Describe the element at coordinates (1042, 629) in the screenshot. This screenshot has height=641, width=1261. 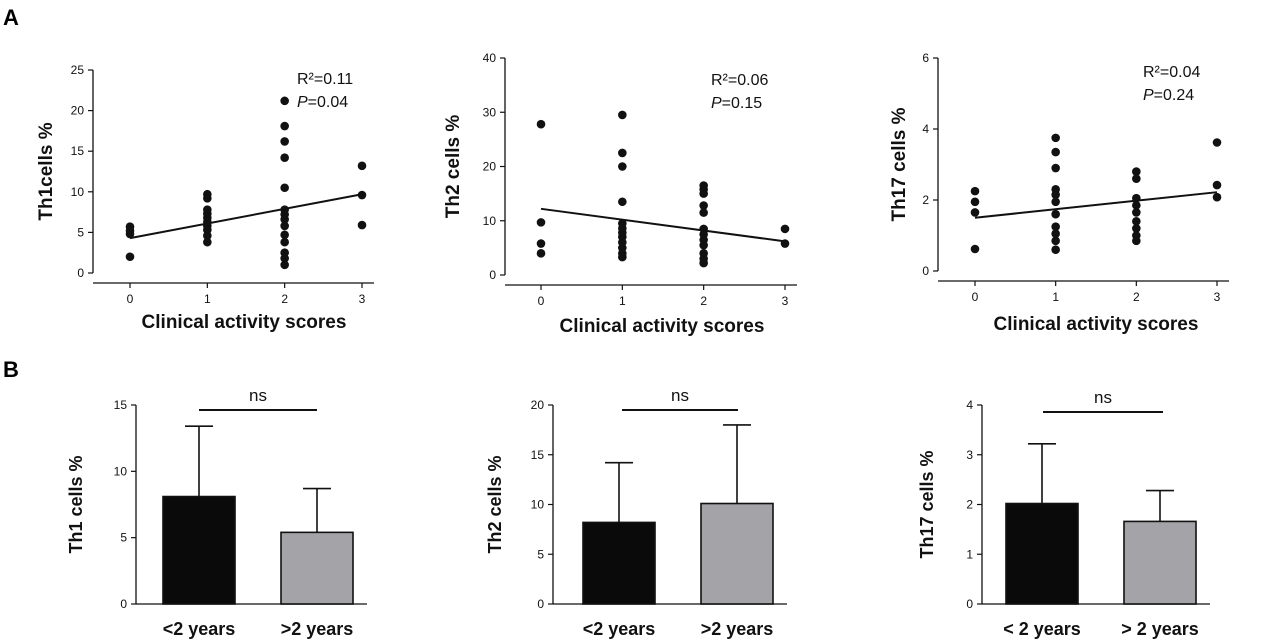
I see `x-category-label: < 2 years` at that location.